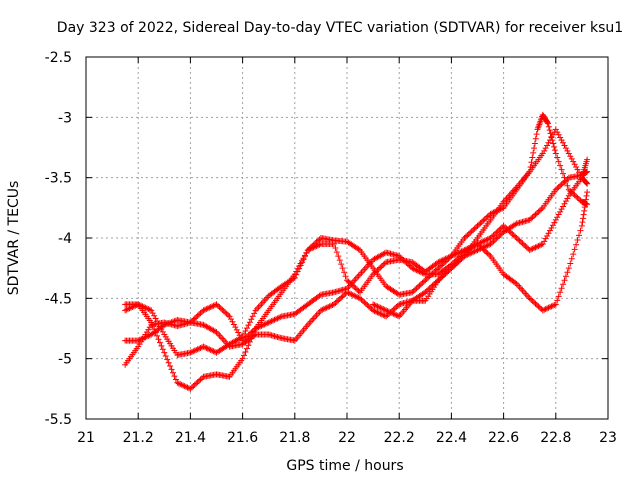  What do you see at coordinates (14, 238) in the screenshot?
I see `y-axis-label: SDTVAR / TECUs` at bounding box center [14, 238].